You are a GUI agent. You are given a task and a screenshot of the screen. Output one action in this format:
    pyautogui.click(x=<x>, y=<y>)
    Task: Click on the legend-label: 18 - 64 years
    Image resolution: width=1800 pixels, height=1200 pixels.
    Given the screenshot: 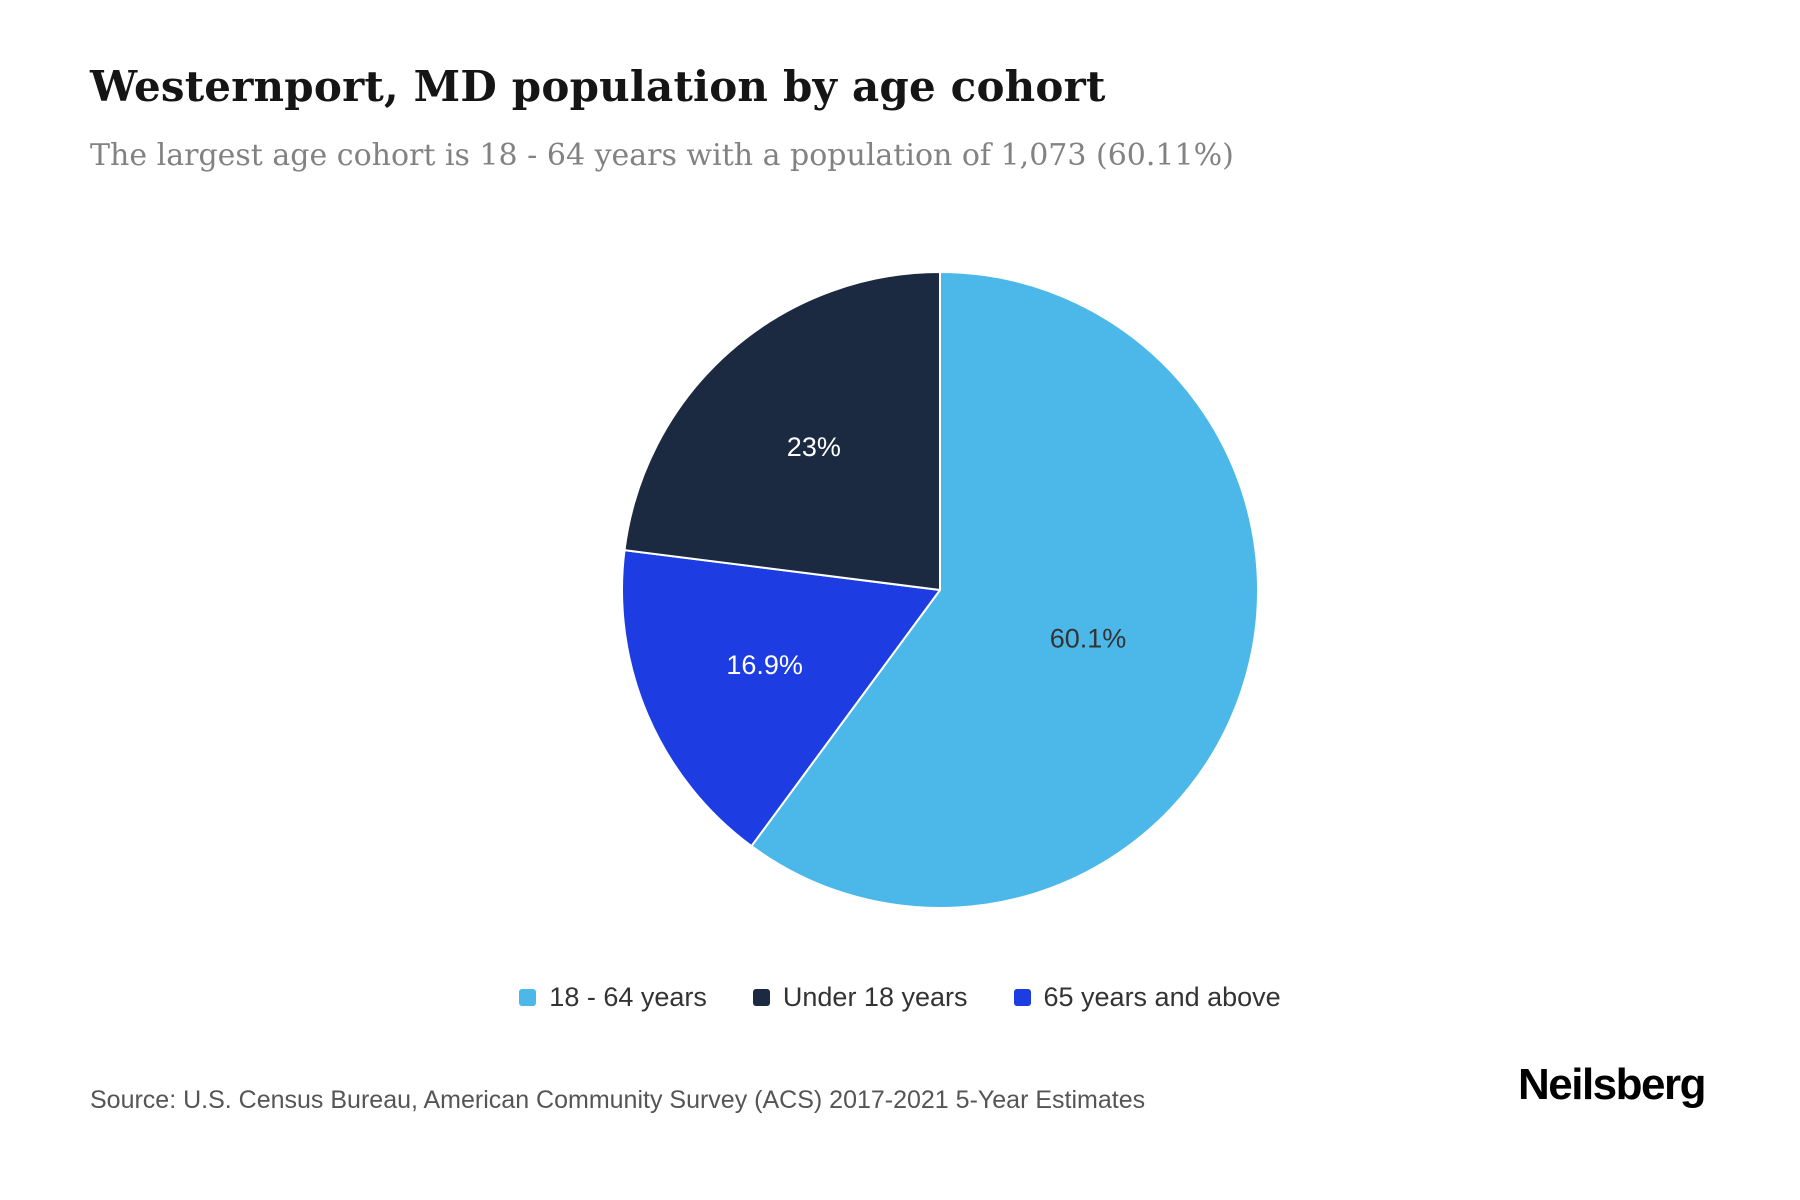 What is the action you would take?
    pyautogui.click(x=628, y=997)
    